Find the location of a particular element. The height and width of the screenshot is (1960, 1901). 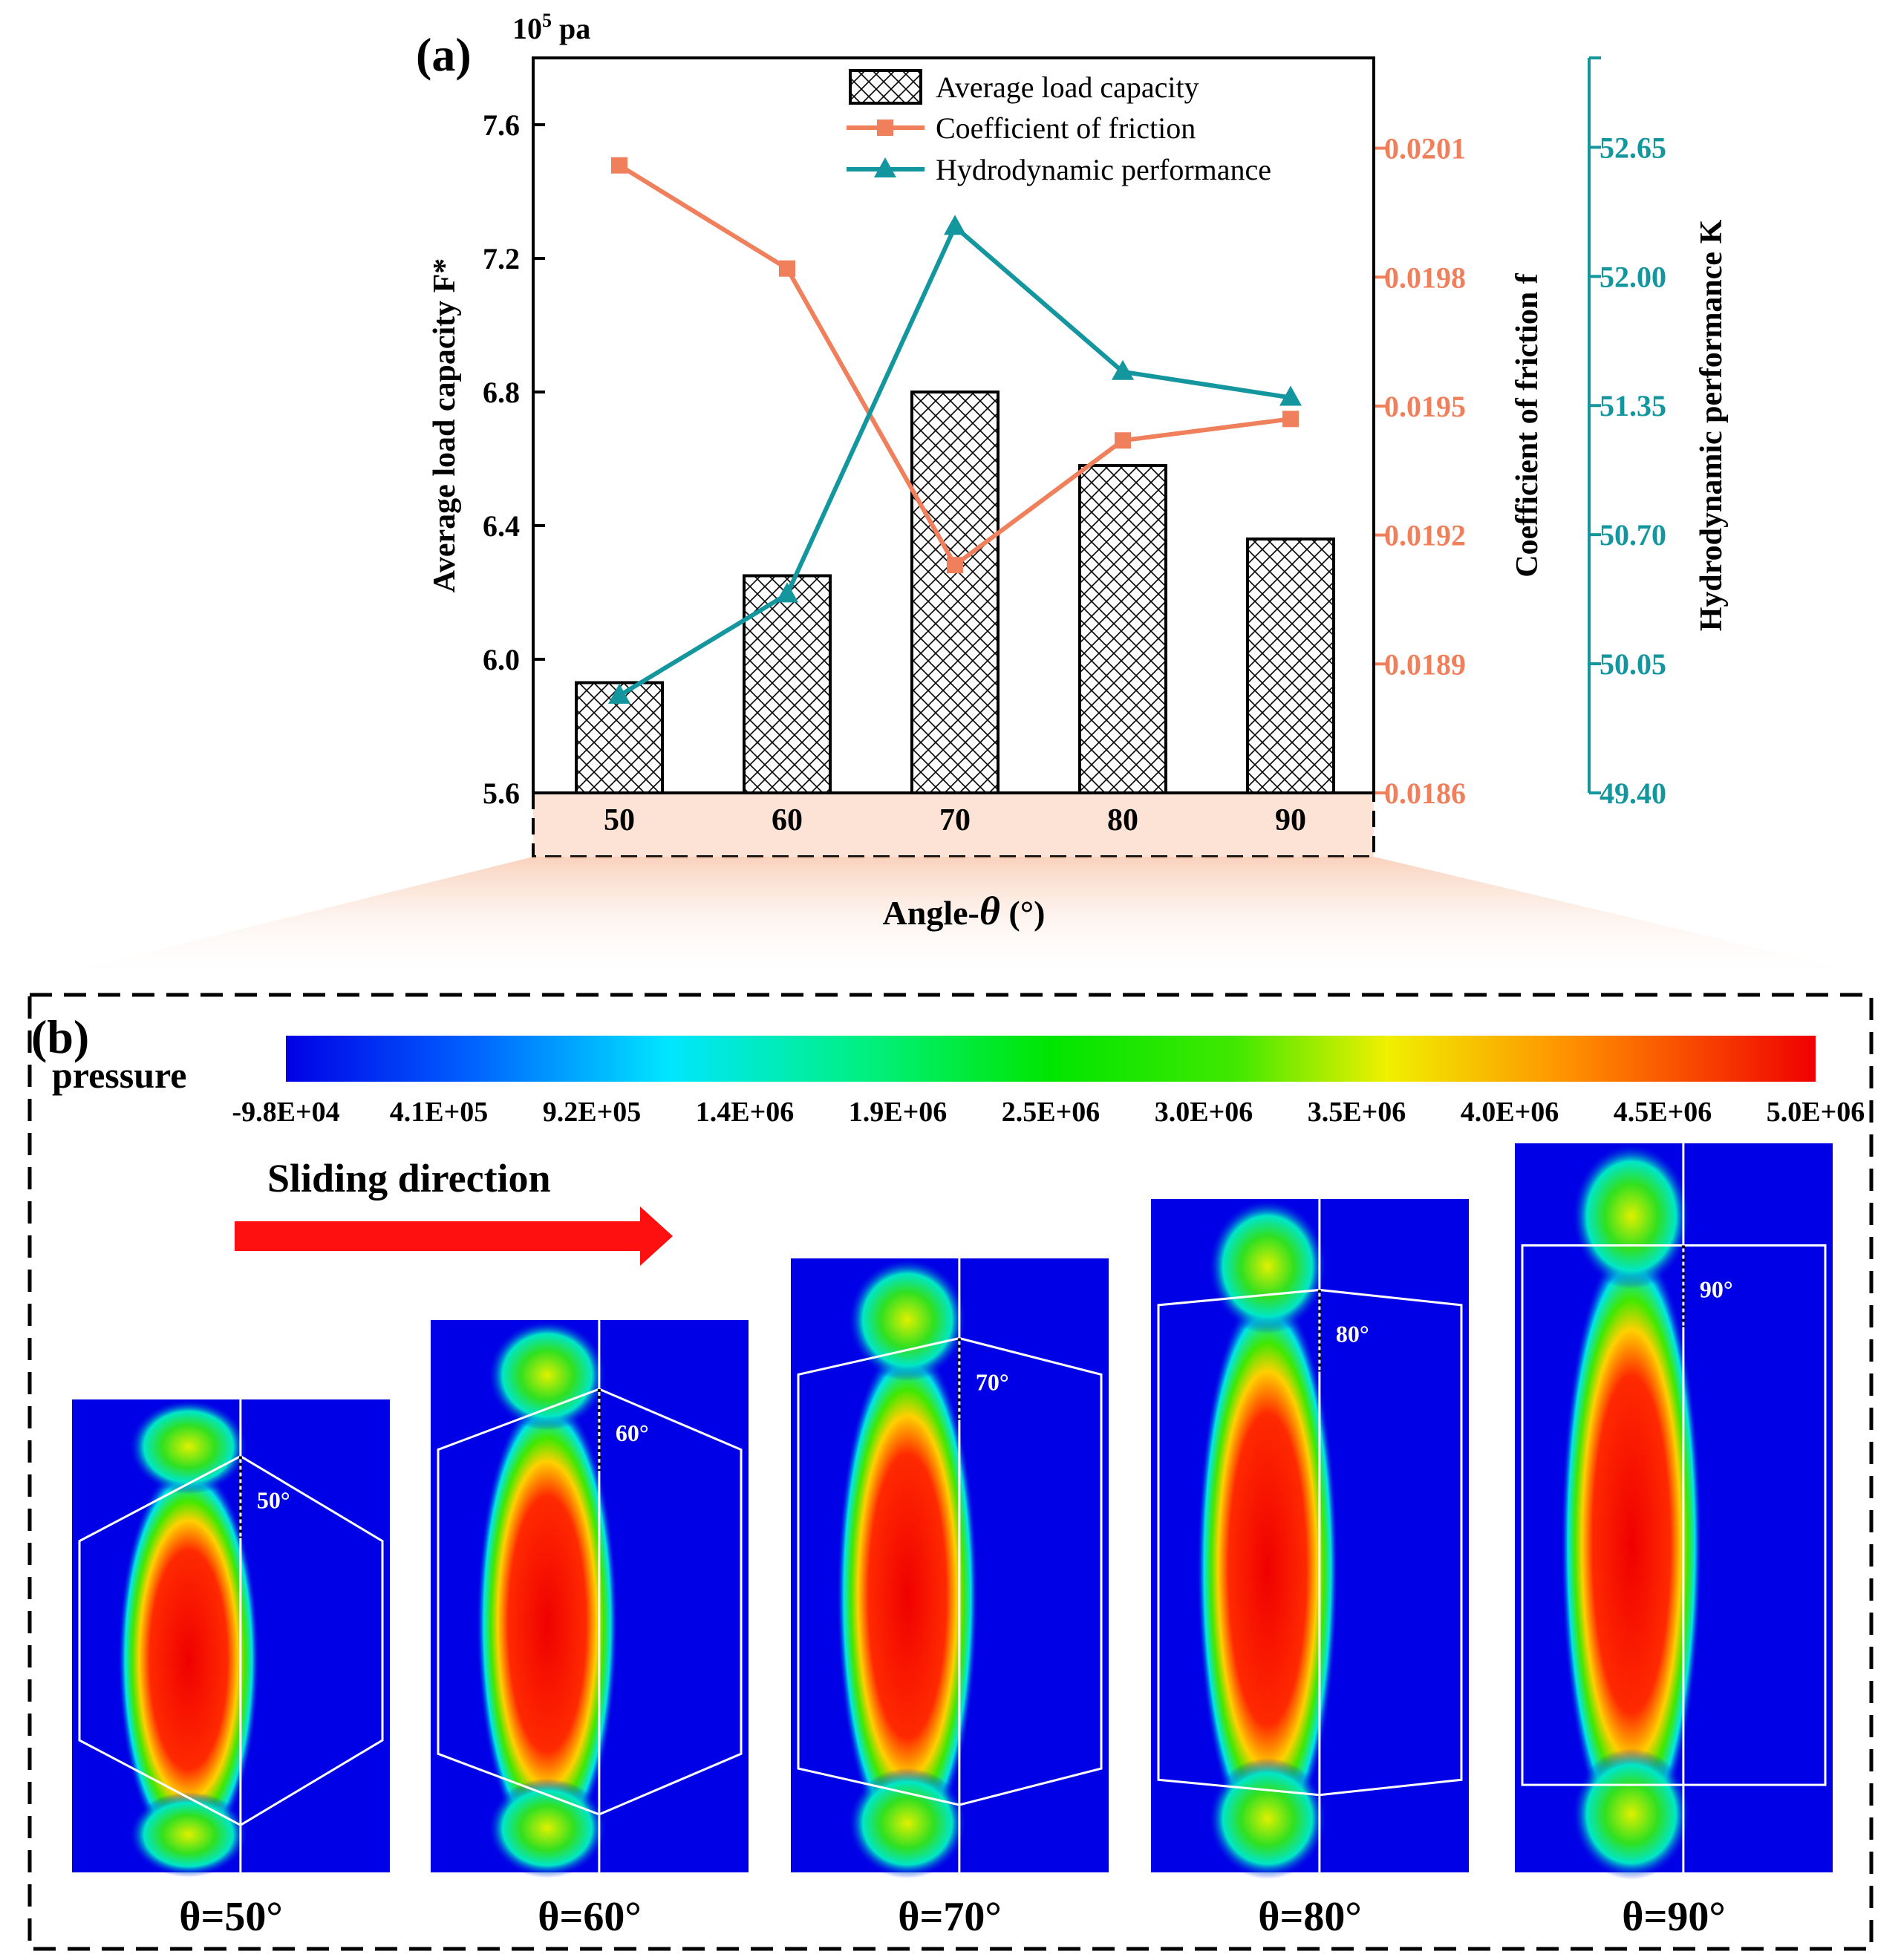

pressure-map-3: 70° θ=70° is located at coordinates (950, 1599).